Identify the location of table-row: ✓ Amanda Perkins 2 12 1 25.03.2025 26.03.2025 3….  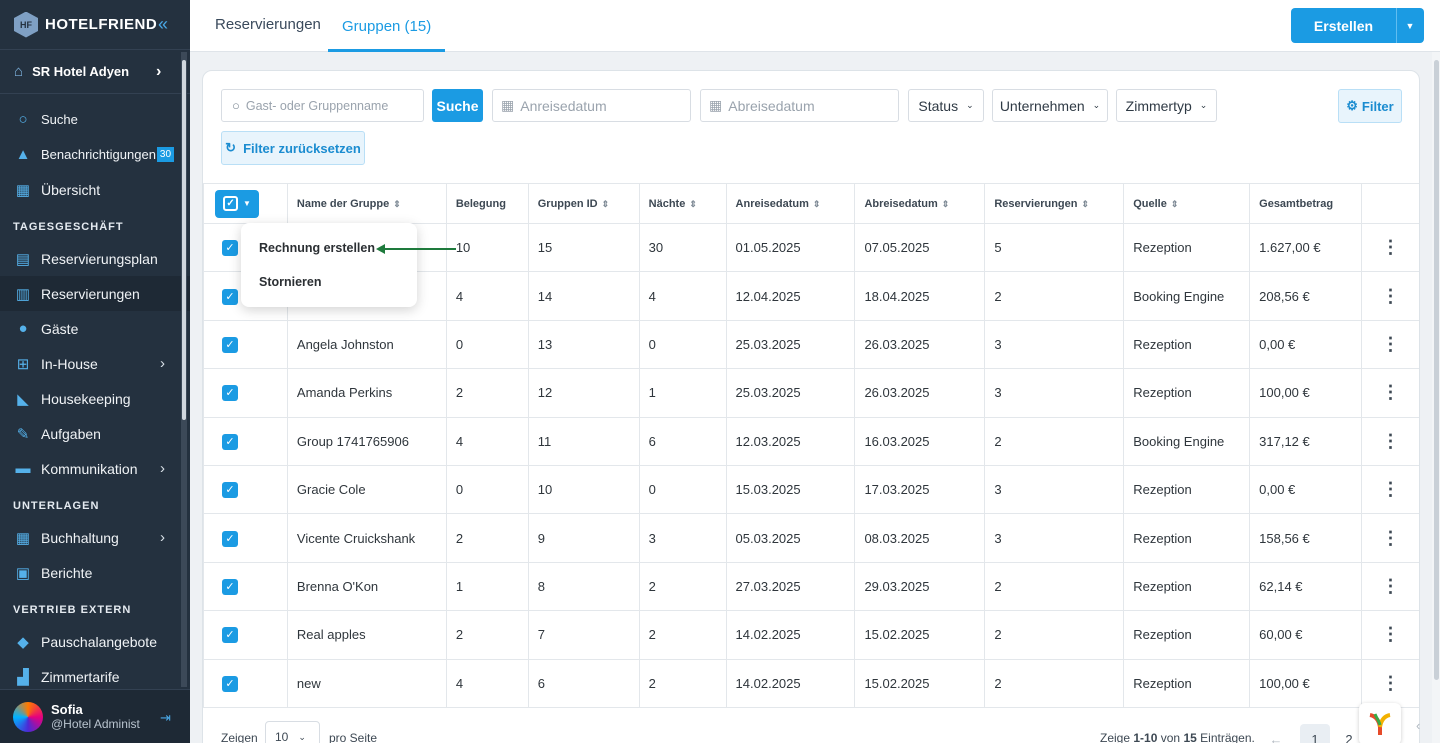
(811, 393).